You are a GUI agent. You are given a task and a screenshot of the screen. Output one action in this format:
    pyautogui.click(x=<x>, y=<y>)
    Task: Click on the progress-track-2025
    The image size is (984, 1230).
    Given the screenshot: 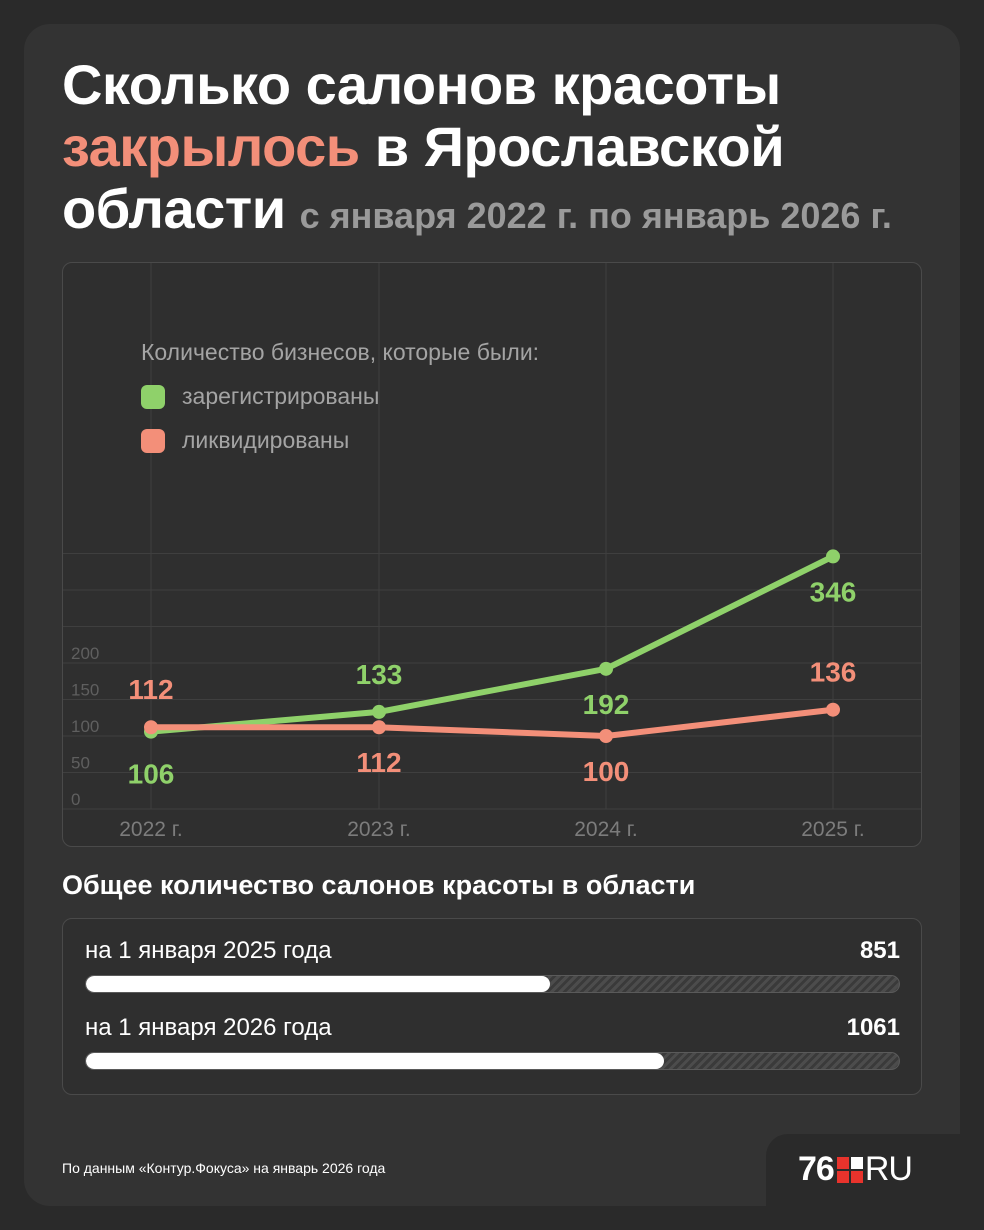 What is the action you would take?
    pyautogui.click(x=492, y=984)
    